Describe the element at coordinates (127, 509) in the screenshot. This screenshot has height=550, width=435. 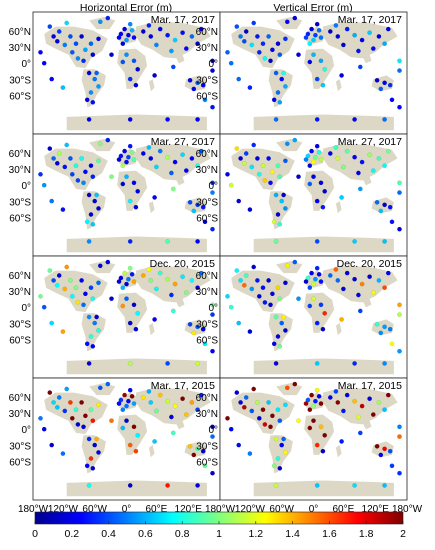
I see `longitude-tick-label: 0°` at that location.